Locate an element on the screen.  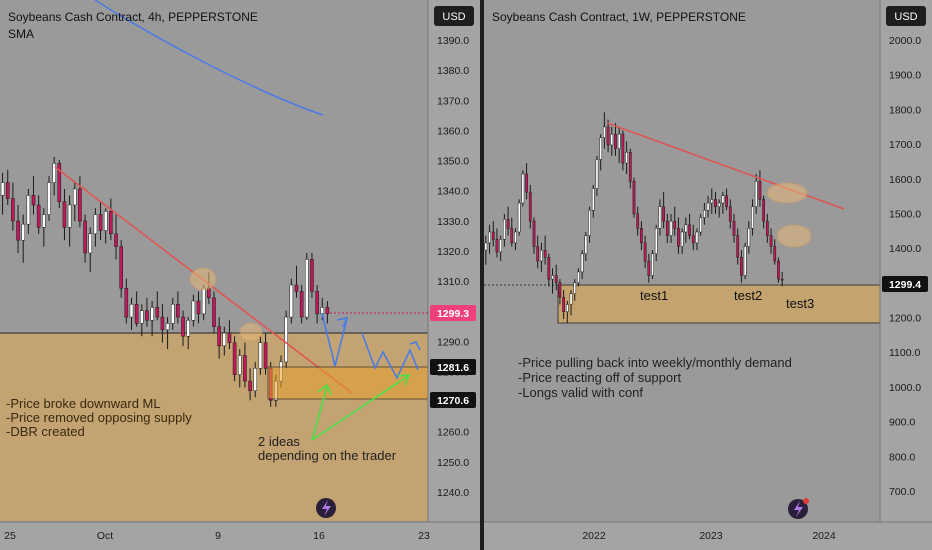
left-x-ticks: 25 Oct 9 16 23 is located at coordinates (217, 536).